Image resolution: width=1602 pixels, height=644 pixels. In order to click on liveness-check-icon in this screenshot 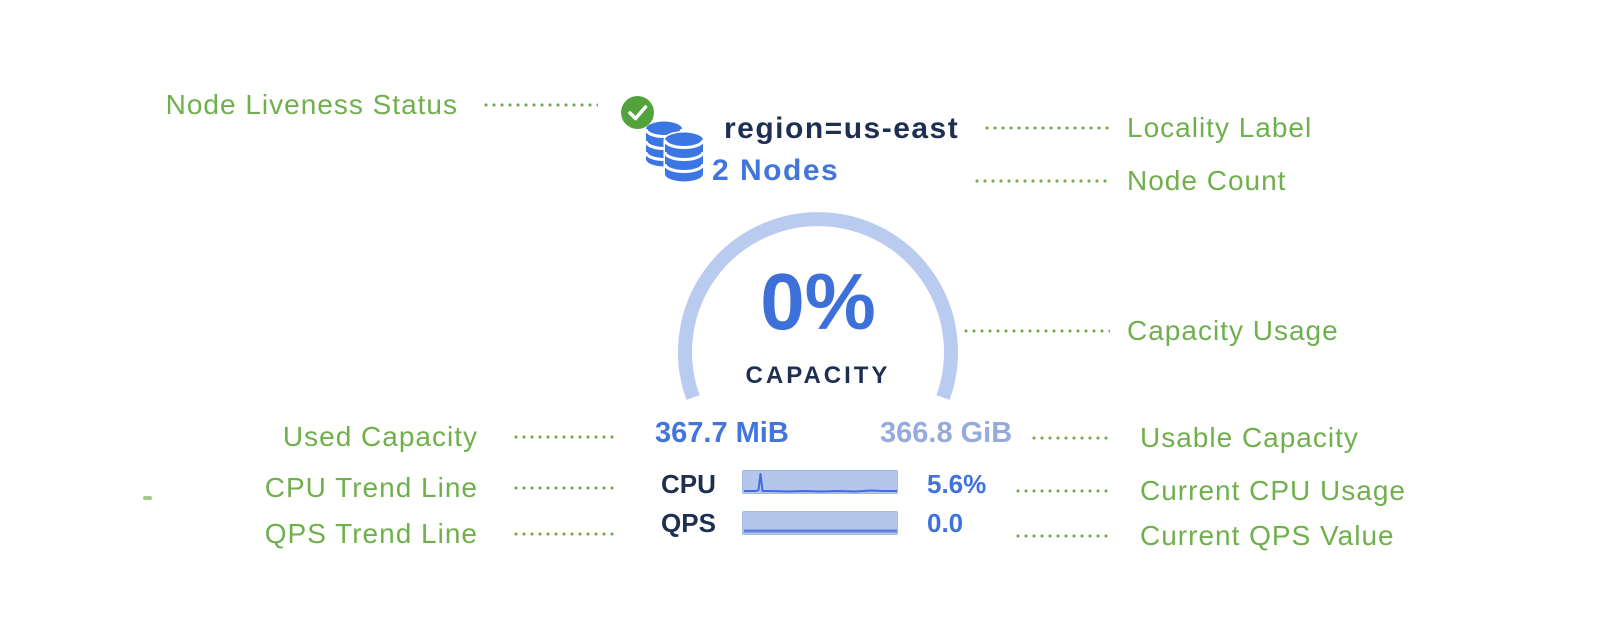, I will do `click(637, 112)`.